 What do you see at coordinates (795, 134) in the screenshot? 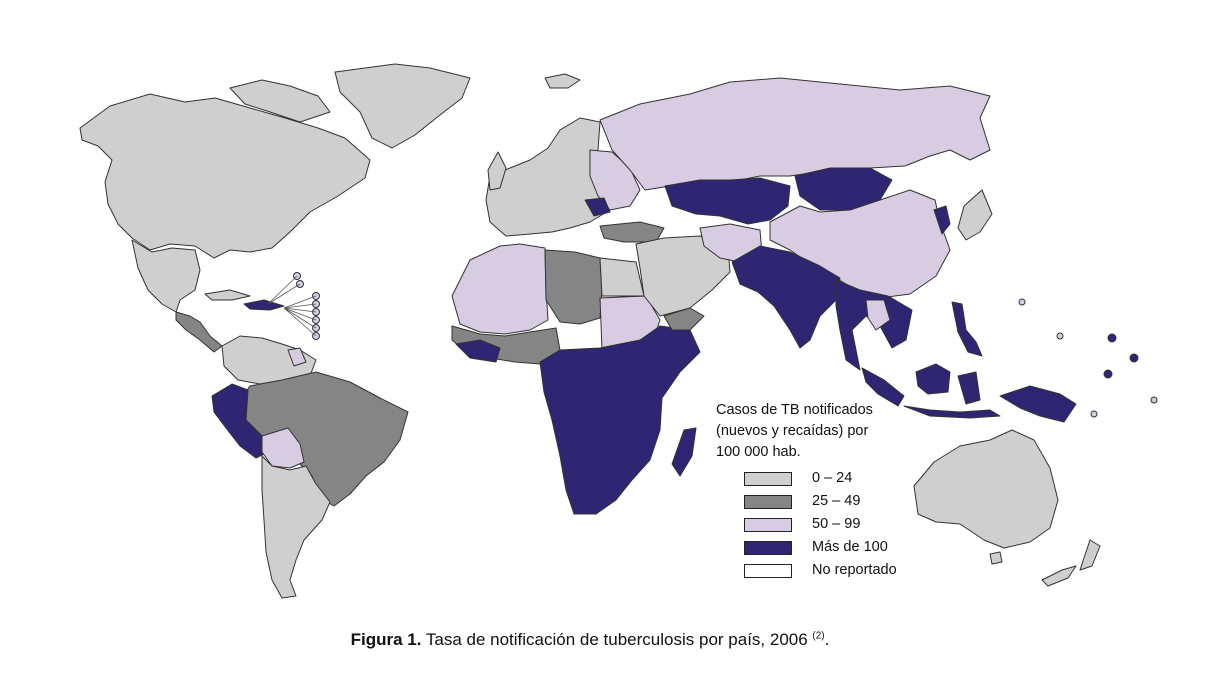
I see `region-russia` at bounding box center [795, 134].